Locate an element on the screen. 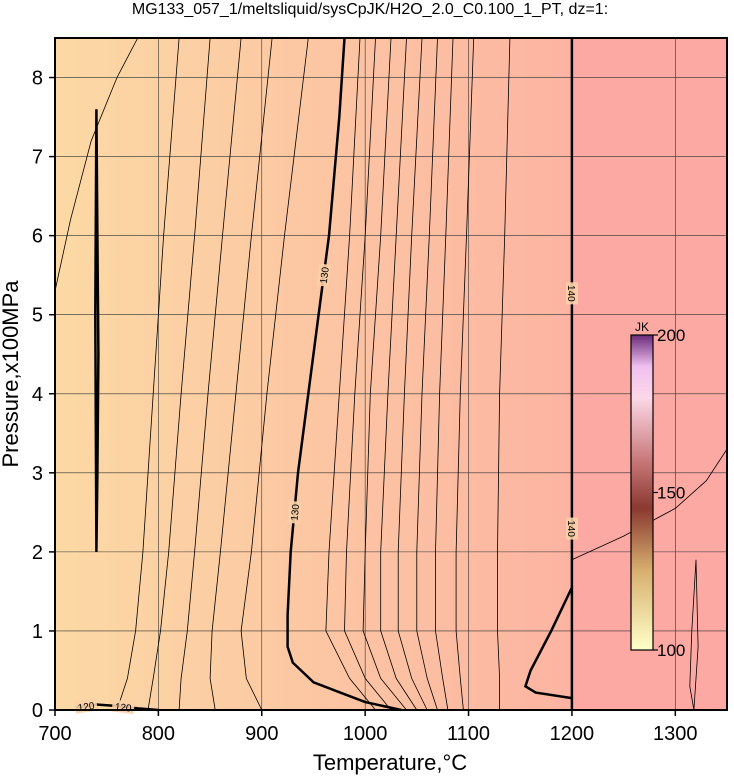 This screenshot has width=734, height=781. colorbar-tick-label: 200 is located at coordinates (671, 335).